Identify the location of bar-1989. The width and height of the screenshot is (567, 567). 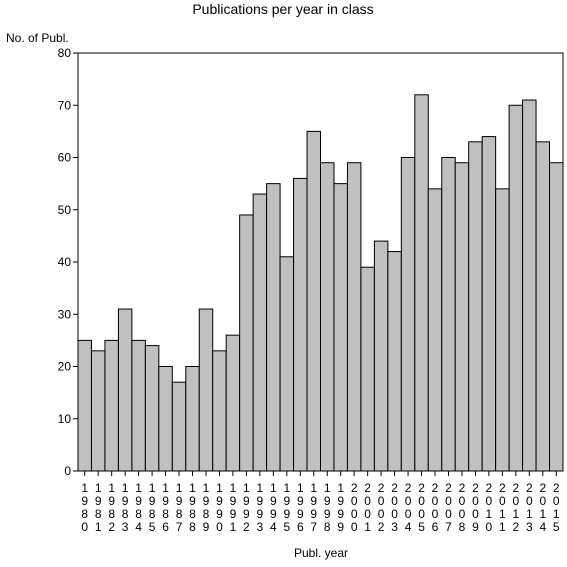
(206, 390).